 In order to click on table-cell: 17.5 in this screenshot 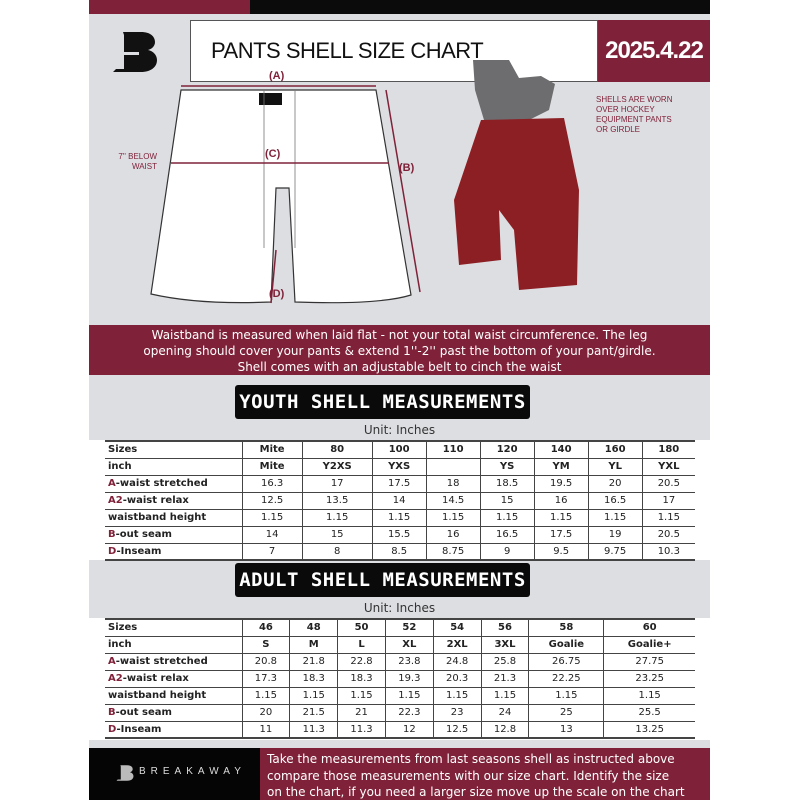, I will do `click(561, 535)`.